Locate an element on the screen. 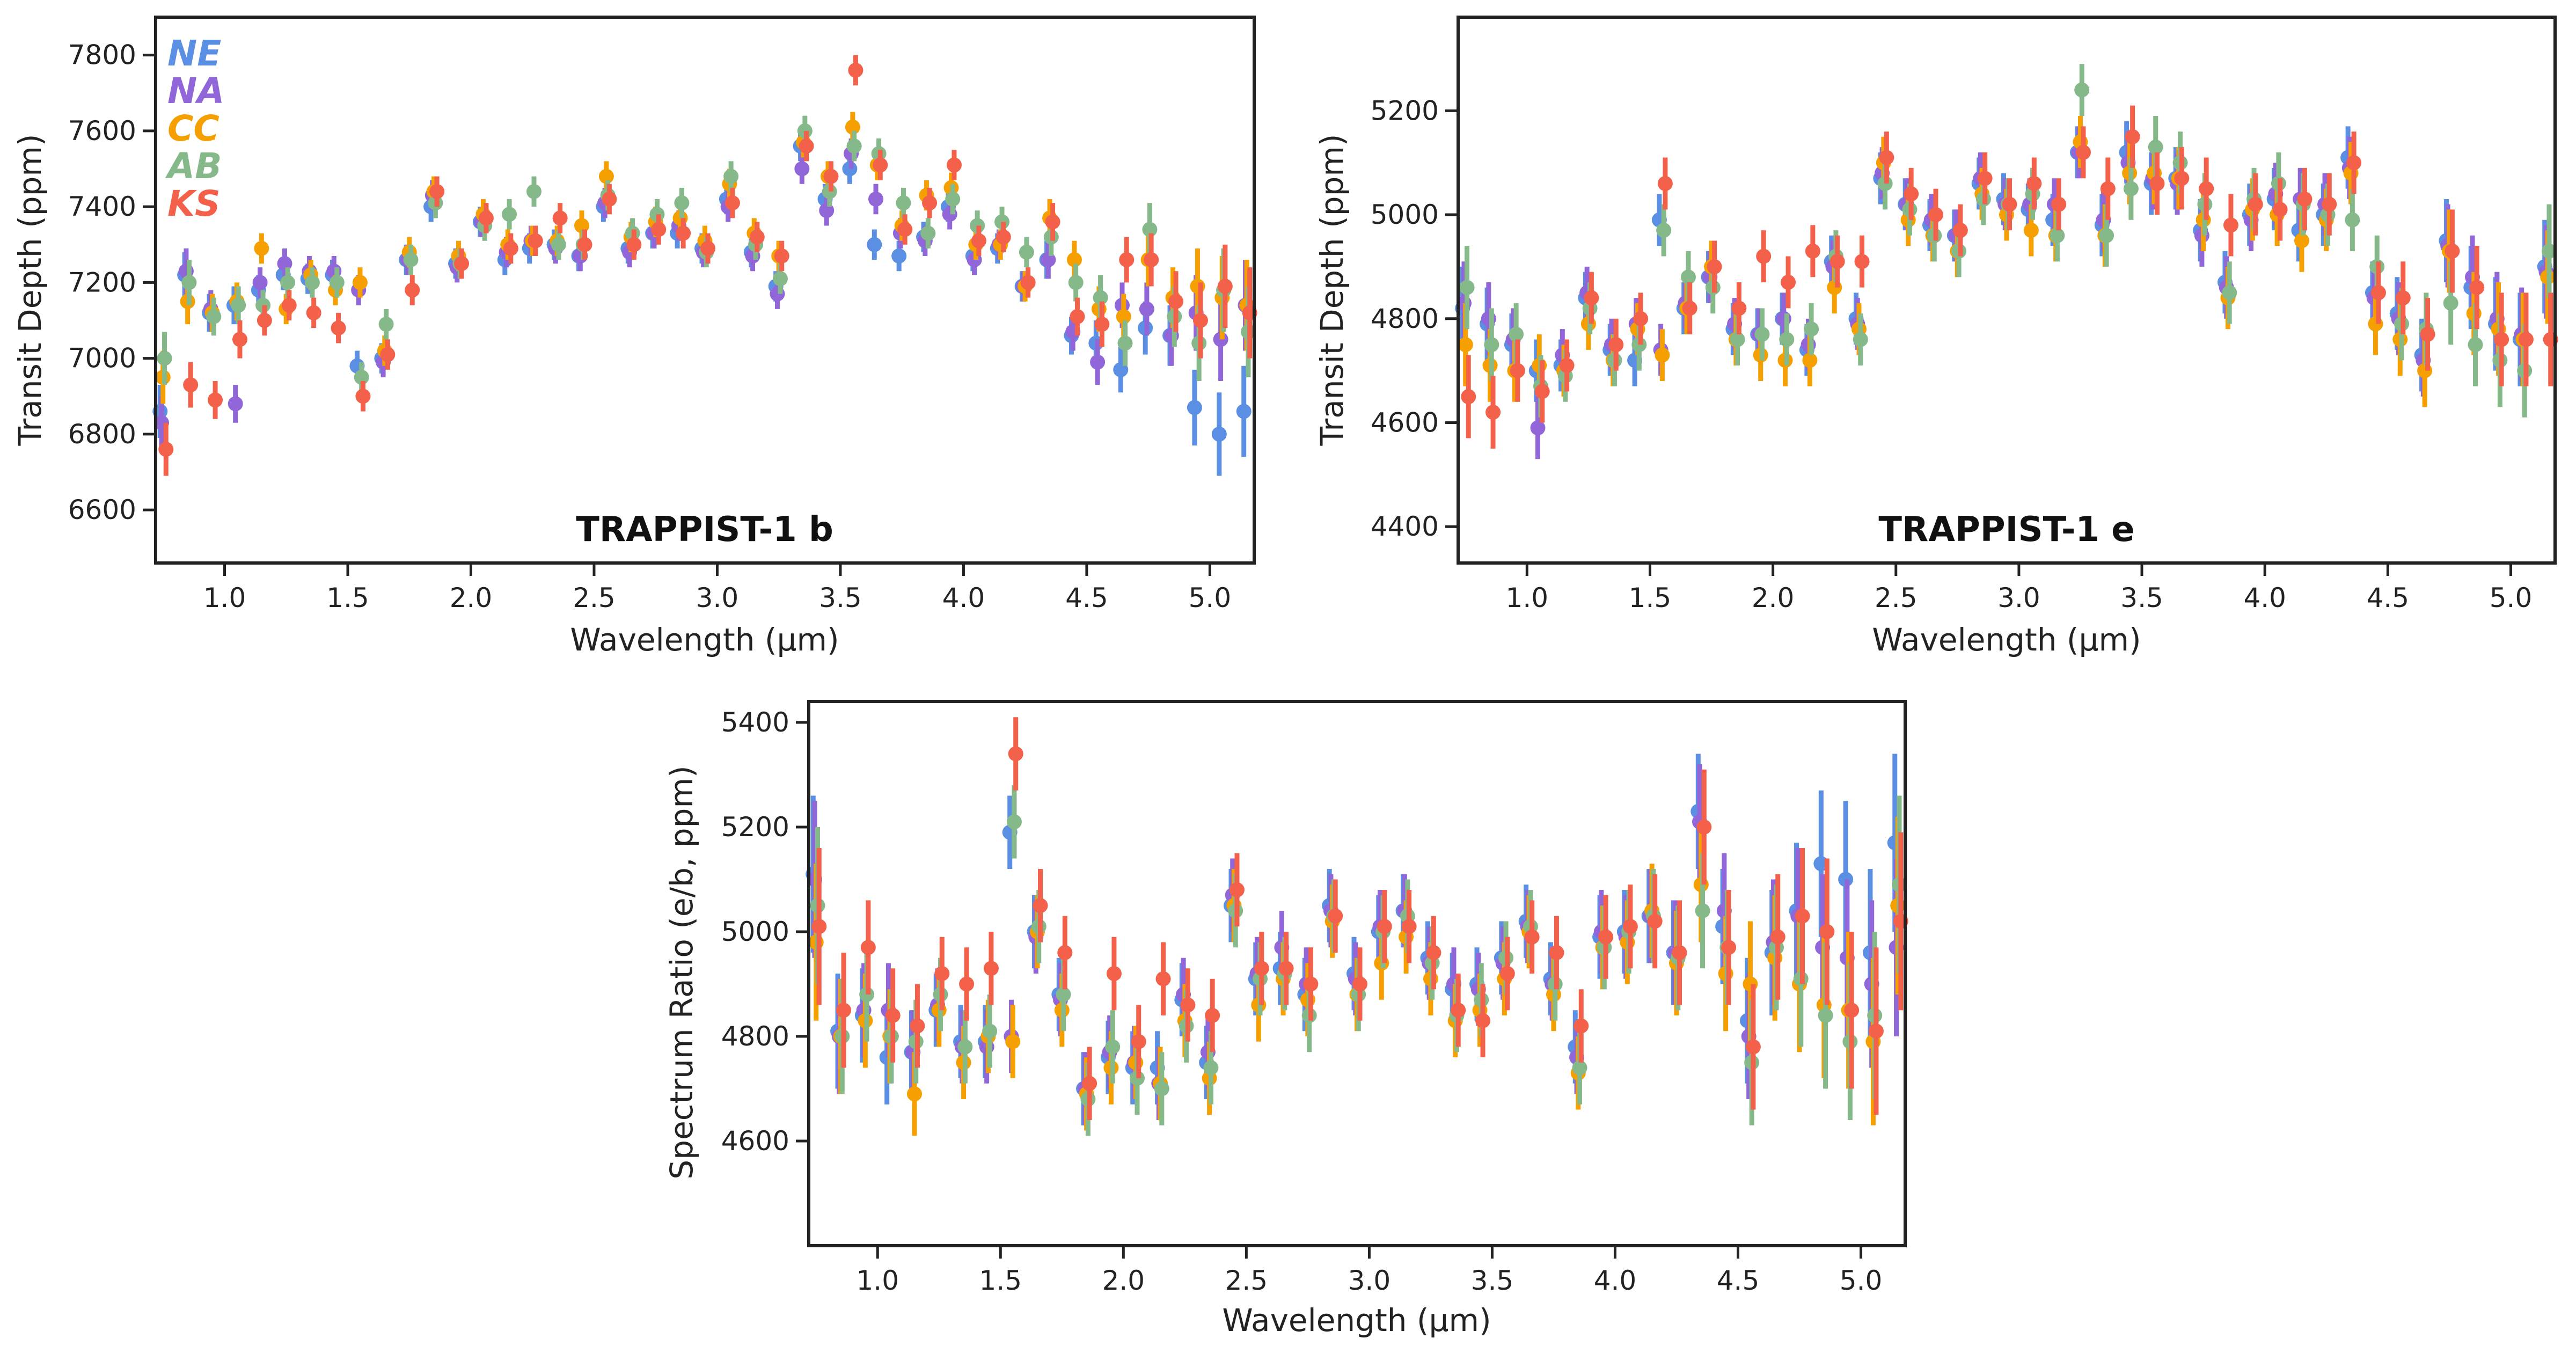 The height and width of the screenshot is (1360, 2576). x-tick-label: 5.0 is located at coordinates (1210, 597).